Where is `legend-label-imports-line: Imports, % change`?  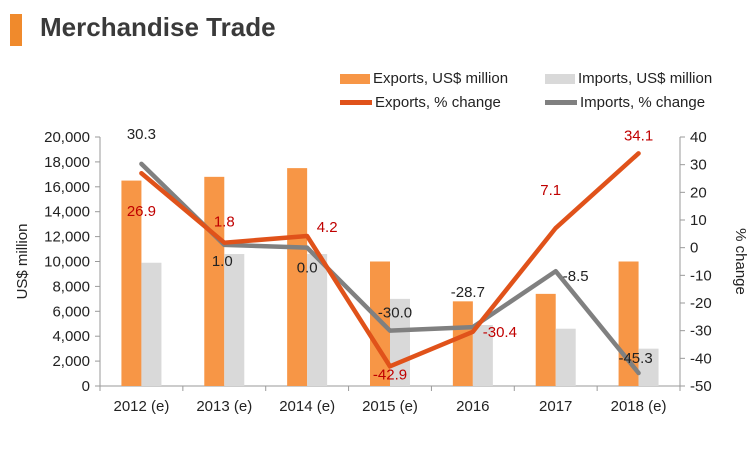 legend-label-imports-line: Imports, % change is located at coordinates (643, 102).